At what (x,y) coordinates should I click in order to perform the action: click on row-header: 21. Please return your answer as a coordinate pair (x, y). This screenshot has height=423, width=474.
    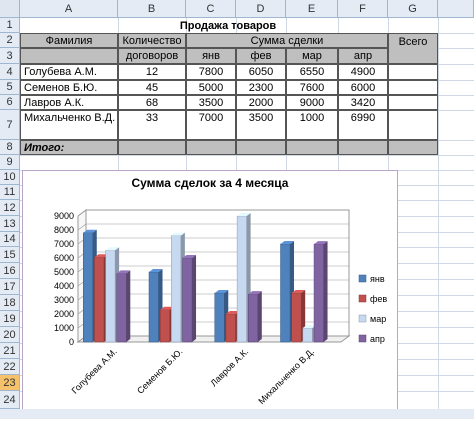
    Looking at the image, I should click on (10, 351).